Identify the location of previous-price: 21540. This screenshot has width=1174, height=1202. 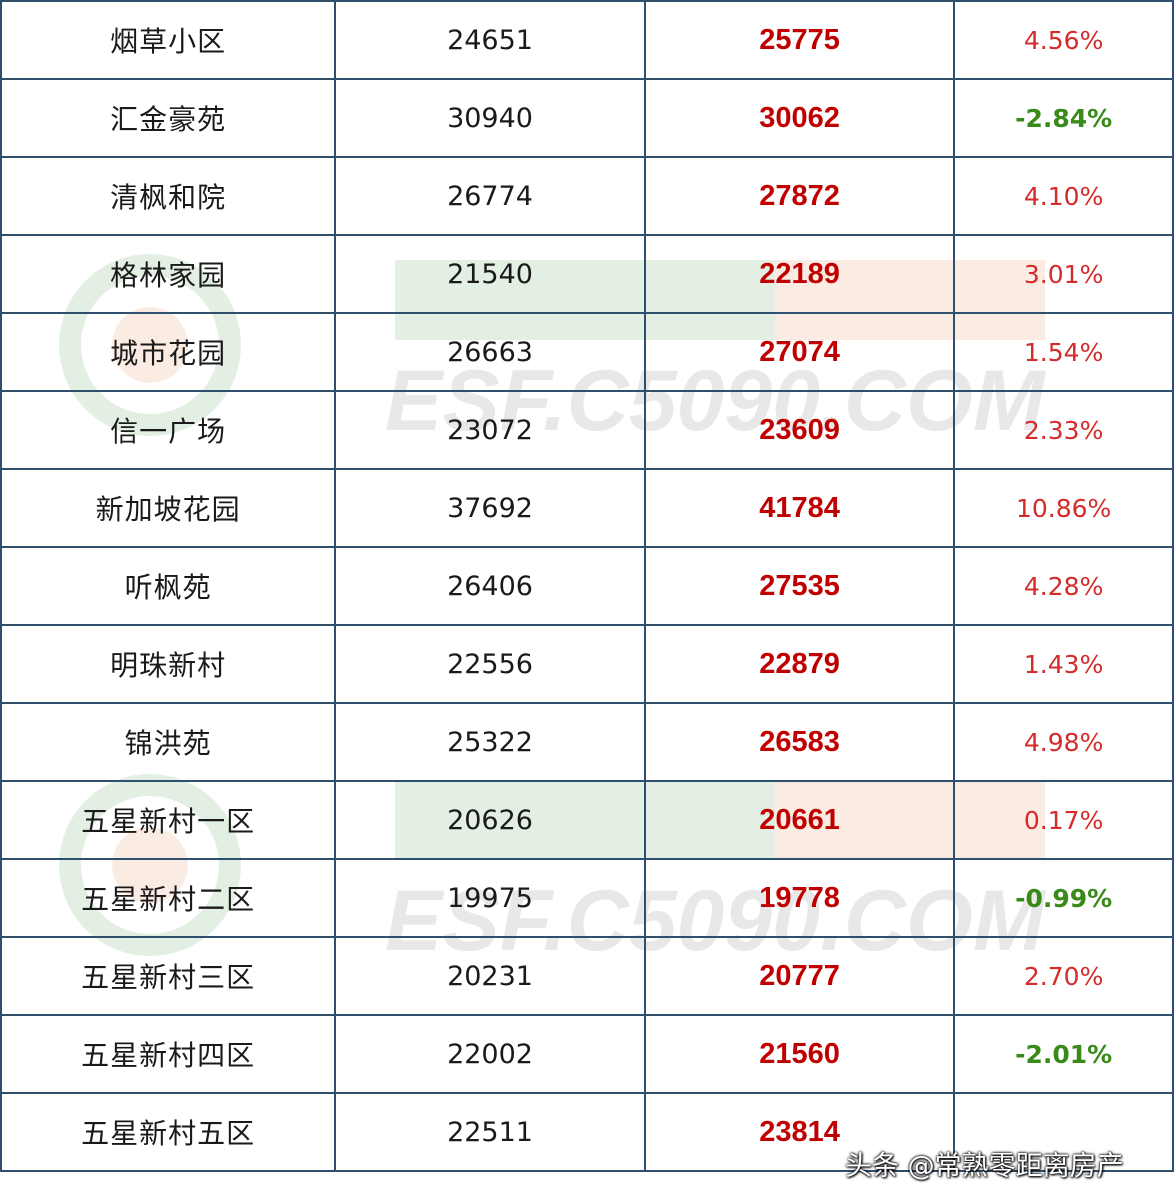
(490, 274).